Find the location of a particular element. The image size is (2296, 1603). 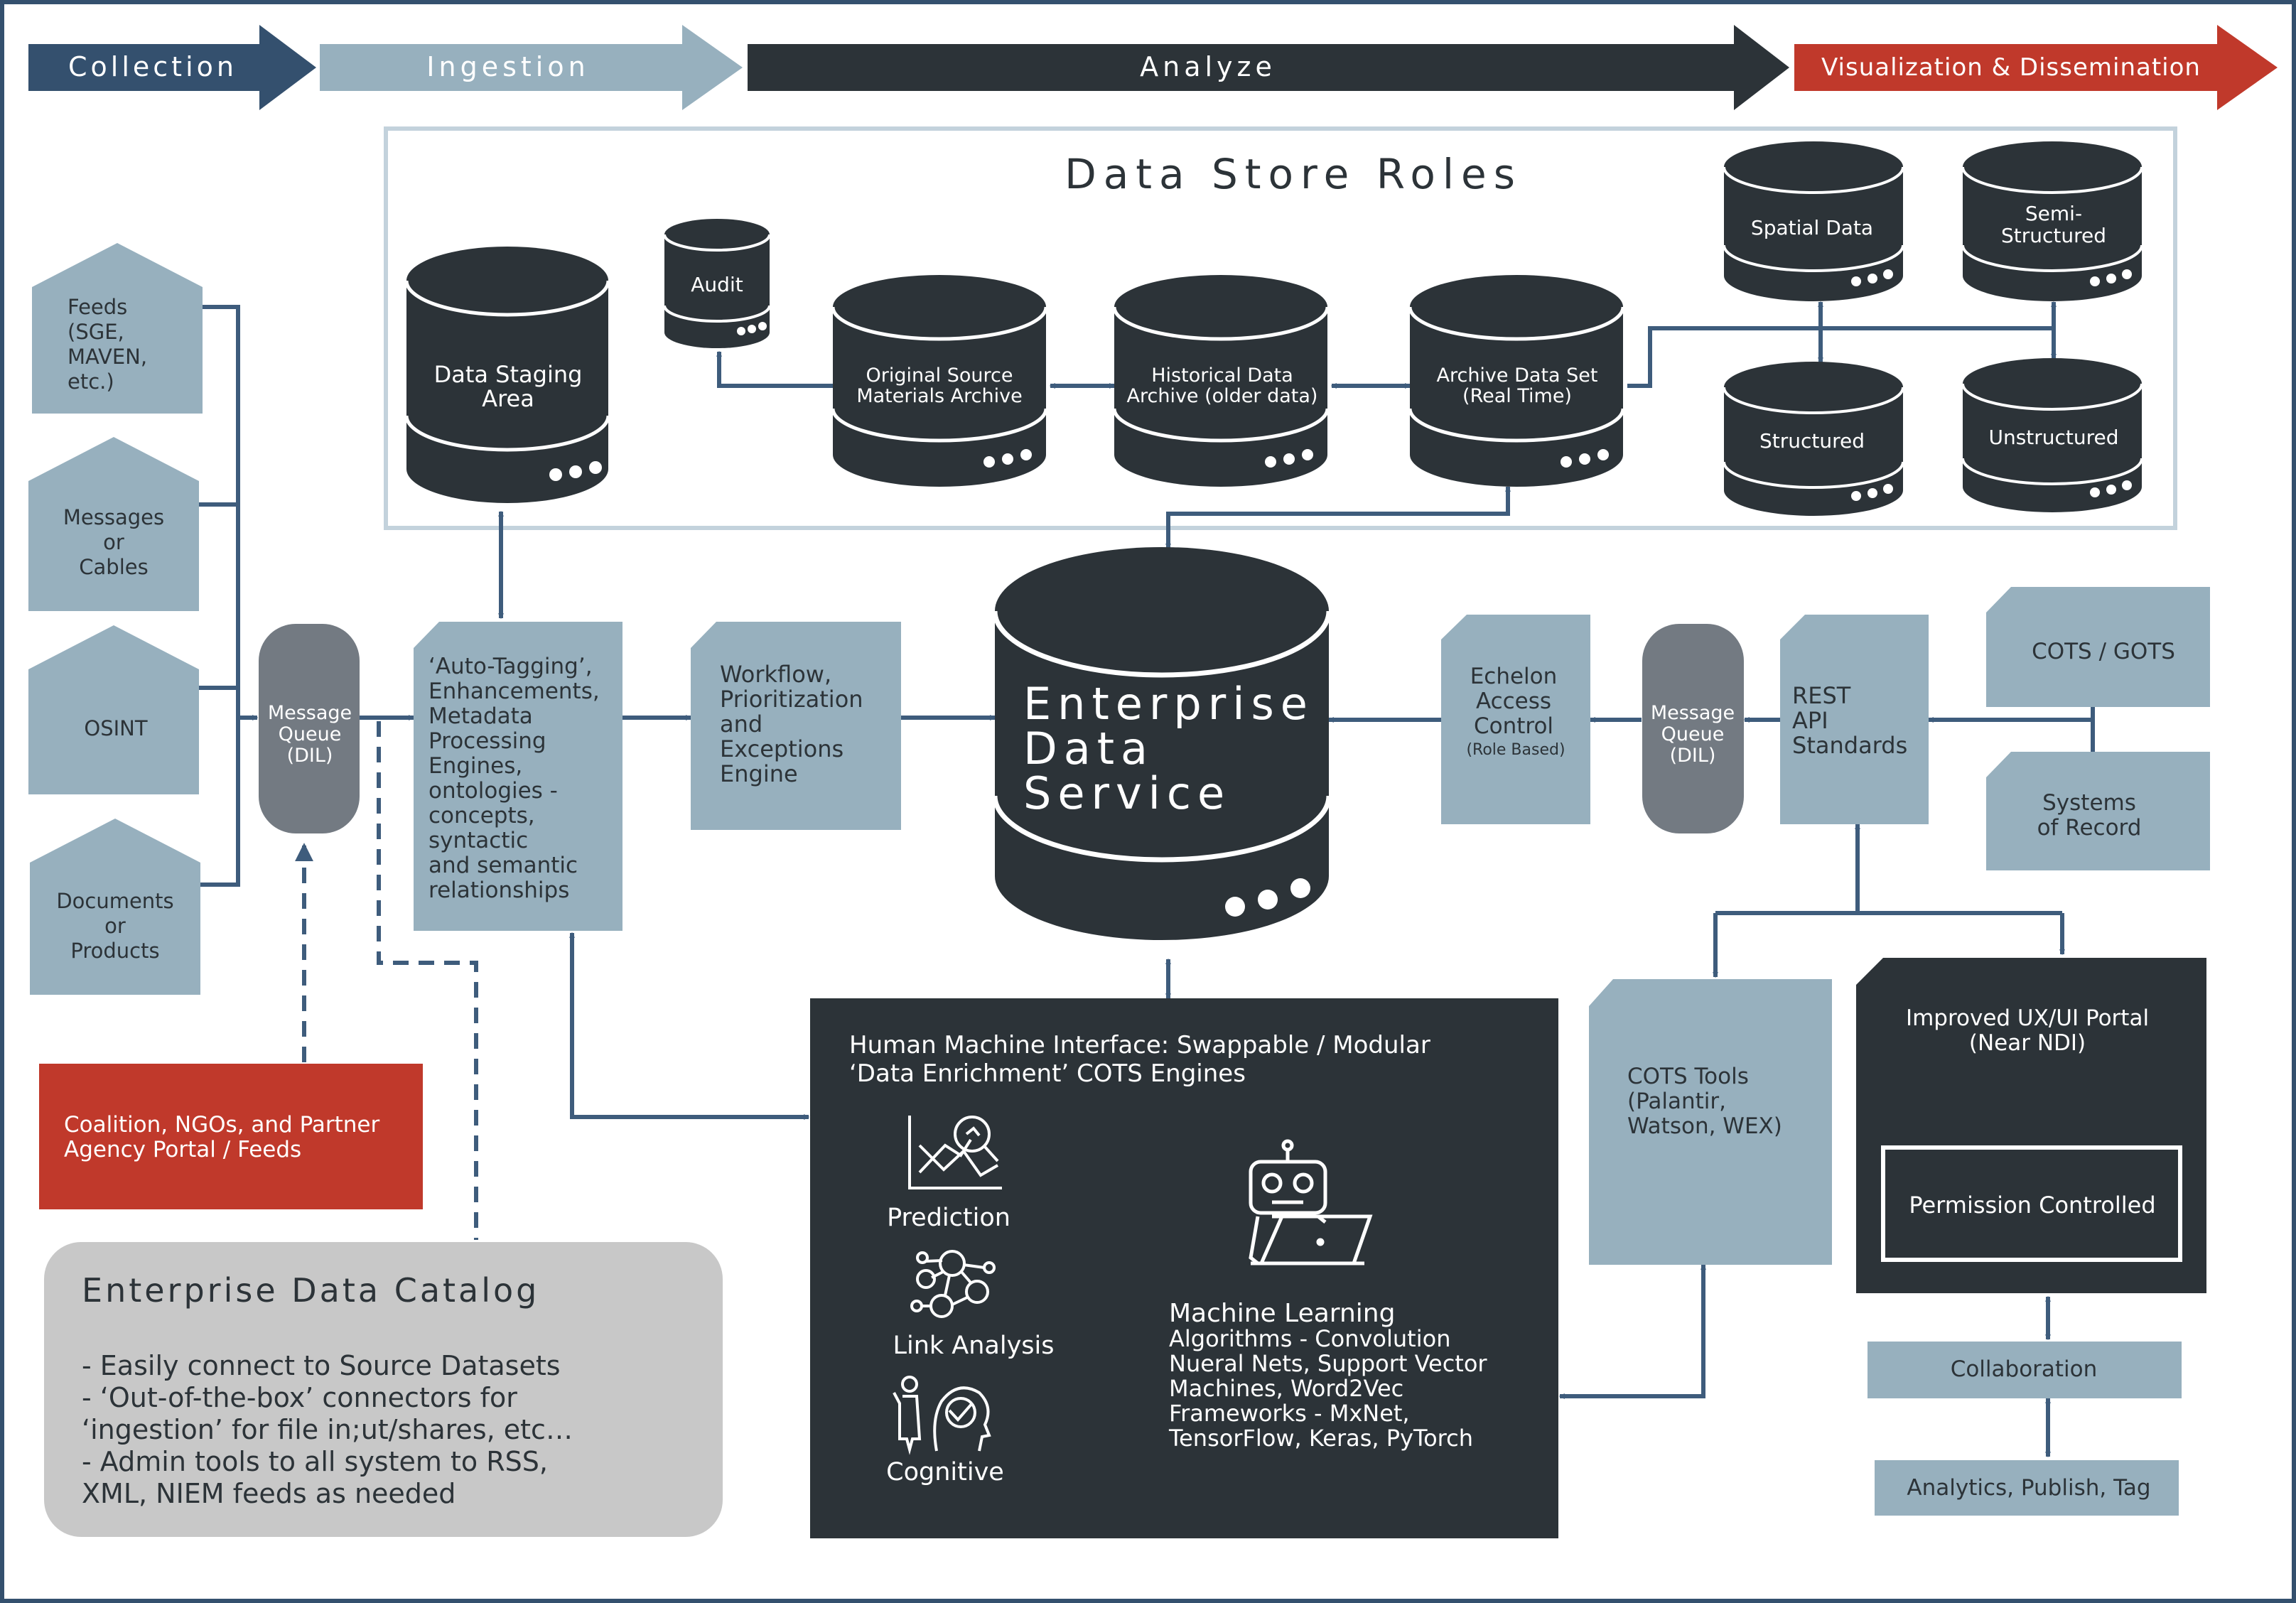

structured-label: Structured is located at coordinates (1812, 441).